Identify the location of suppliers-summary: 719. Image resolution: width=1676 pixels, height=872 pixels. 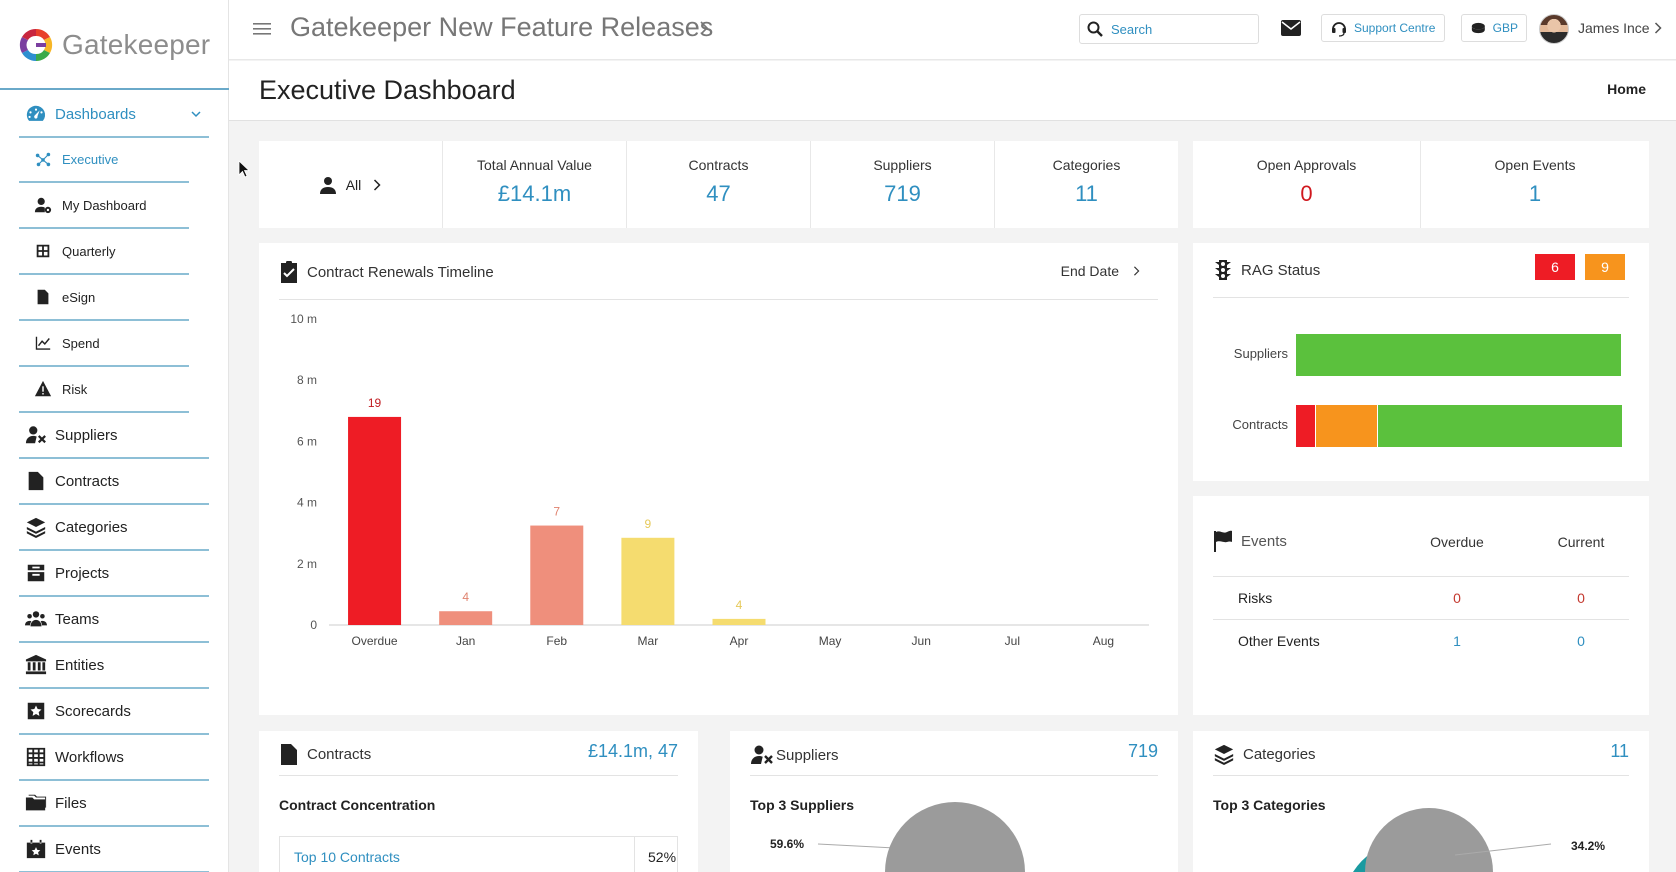
(1142, 751).